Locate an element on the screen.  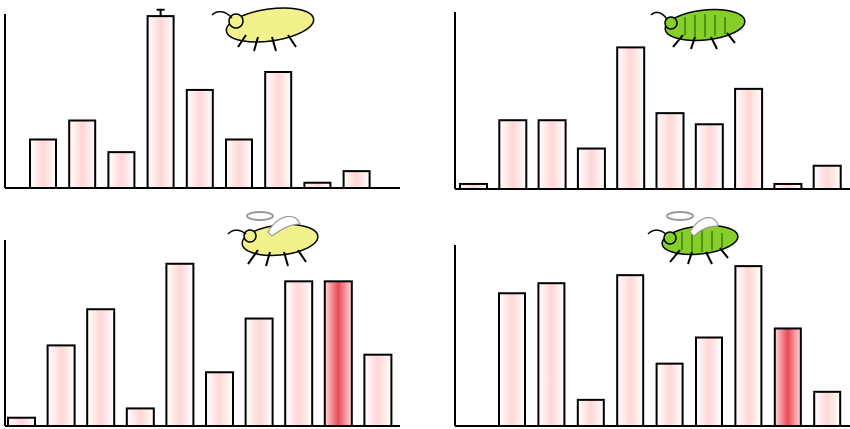
green-aphid-icon is located at coordinates (698, 29).